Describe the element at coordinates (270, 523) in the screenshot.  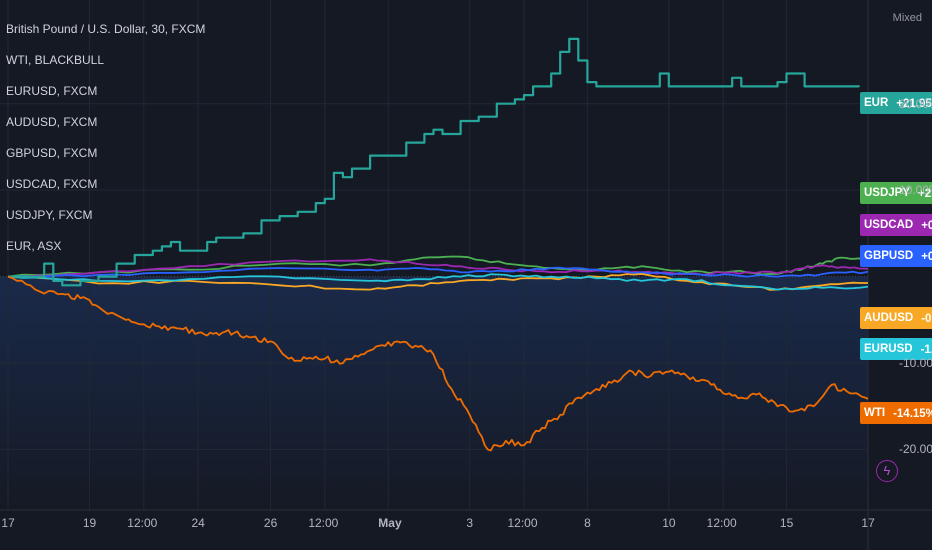
I see `x-tick-label: 26` at that location.